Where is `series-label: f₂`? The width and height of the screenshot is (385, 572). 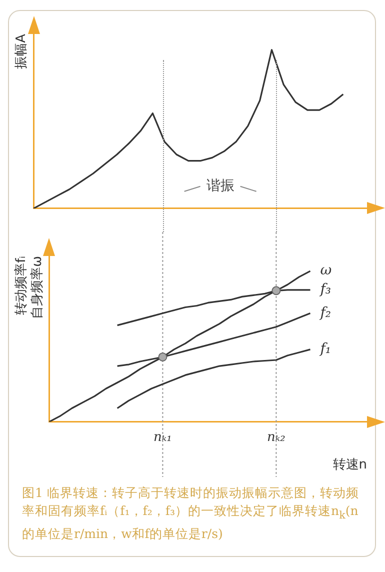 series-label: f₂ is located at coordinates (325, 312).